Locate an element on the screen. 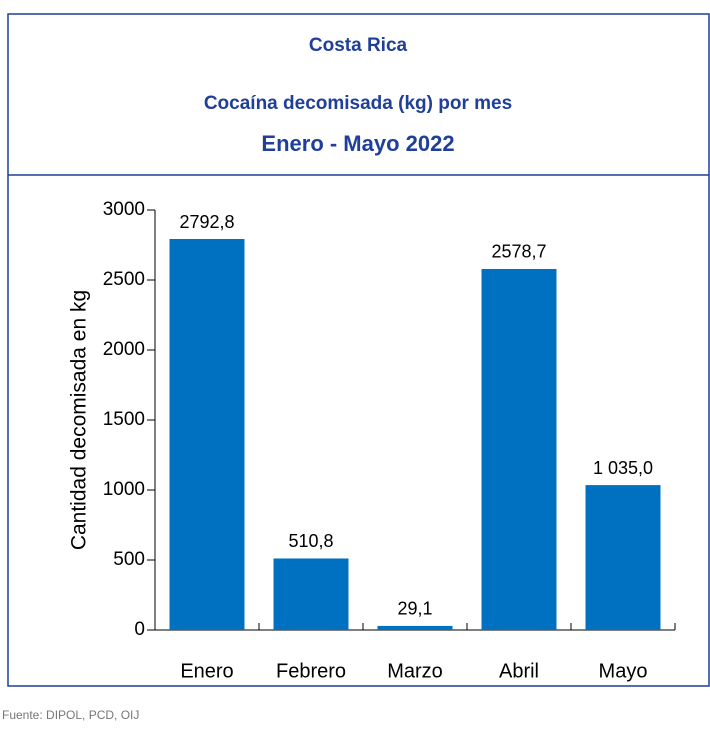 The image size is (710, 736). value-label: 2792,8 is located at coordinates (206, 222).